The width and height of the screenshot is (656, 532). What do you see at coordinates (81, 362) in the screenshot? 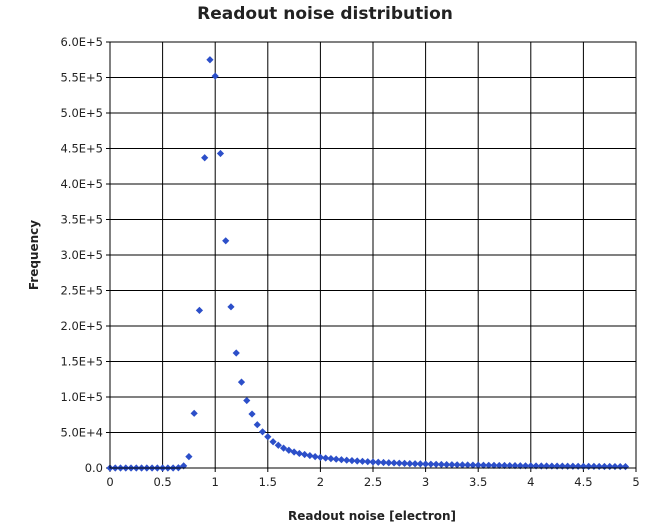
I see `y-tick-label: 1.5E+5` at bounding box center [81, 362].